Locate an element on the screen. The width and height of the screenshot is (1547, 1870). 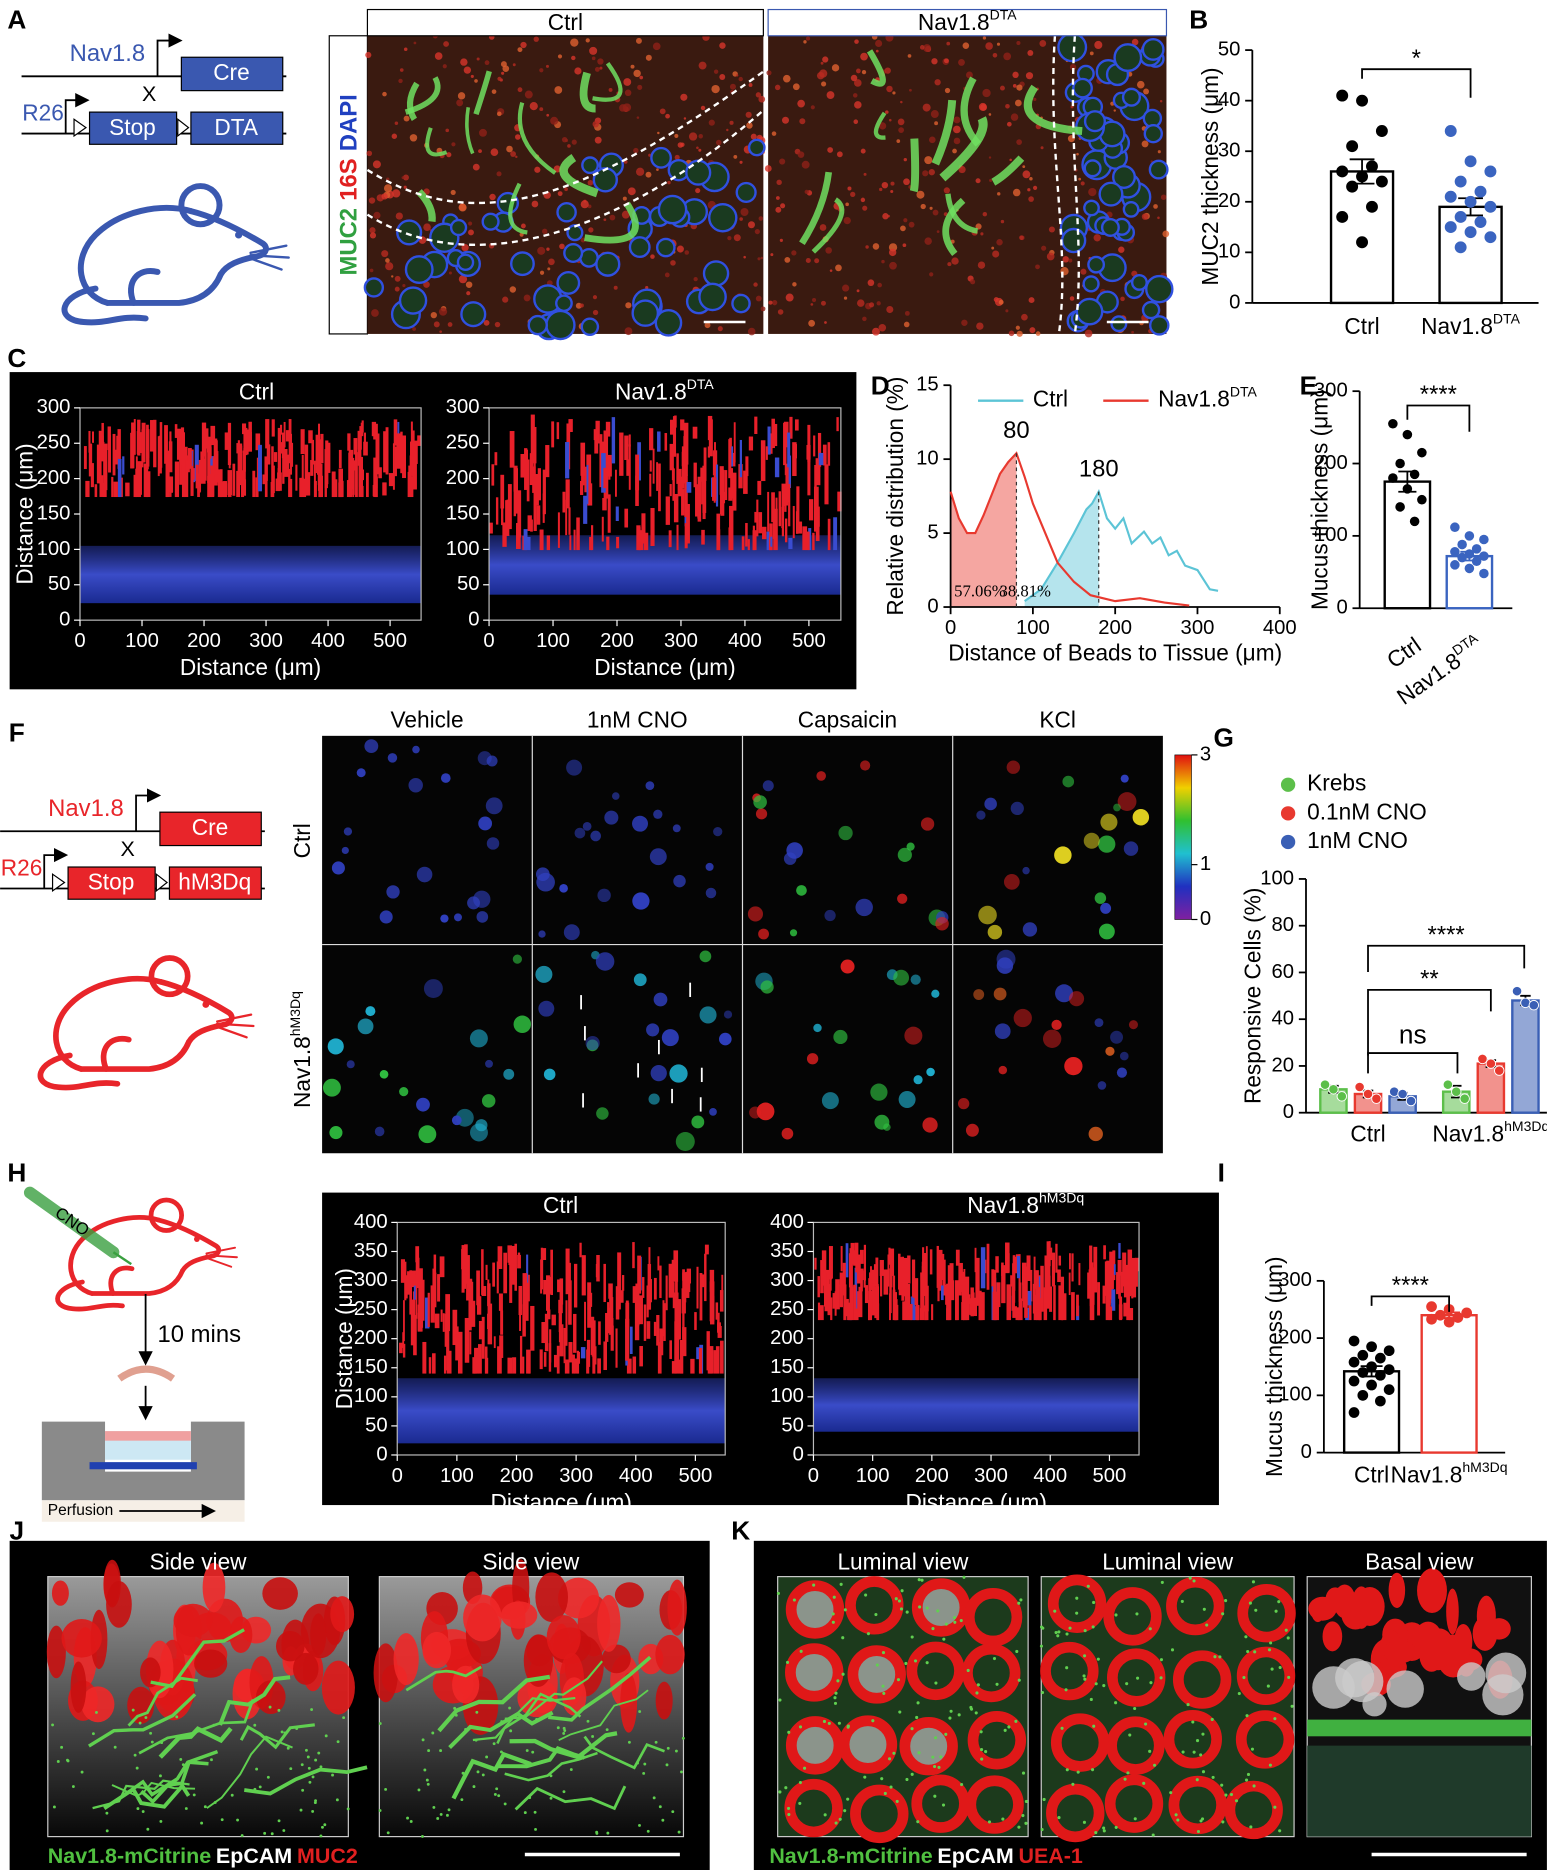
chart-title: Ctrl is located at coordinates (256, 392).